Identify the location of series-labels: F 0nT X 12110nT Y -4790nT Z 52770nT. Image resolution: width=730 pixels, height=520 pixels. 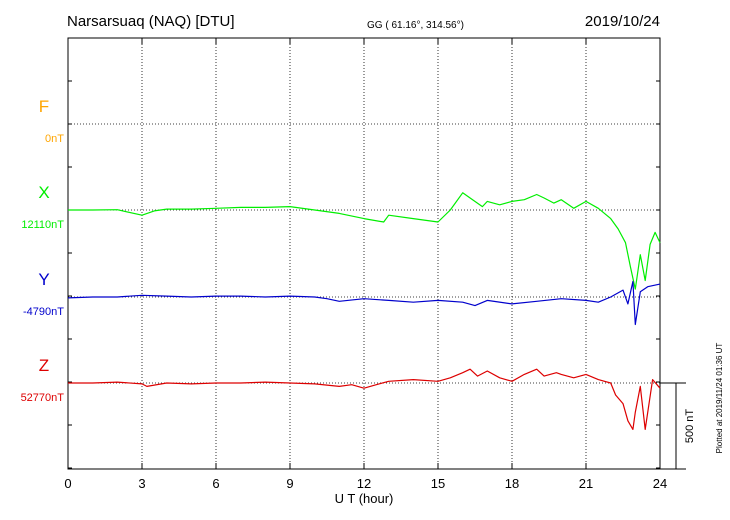
(43, 250).